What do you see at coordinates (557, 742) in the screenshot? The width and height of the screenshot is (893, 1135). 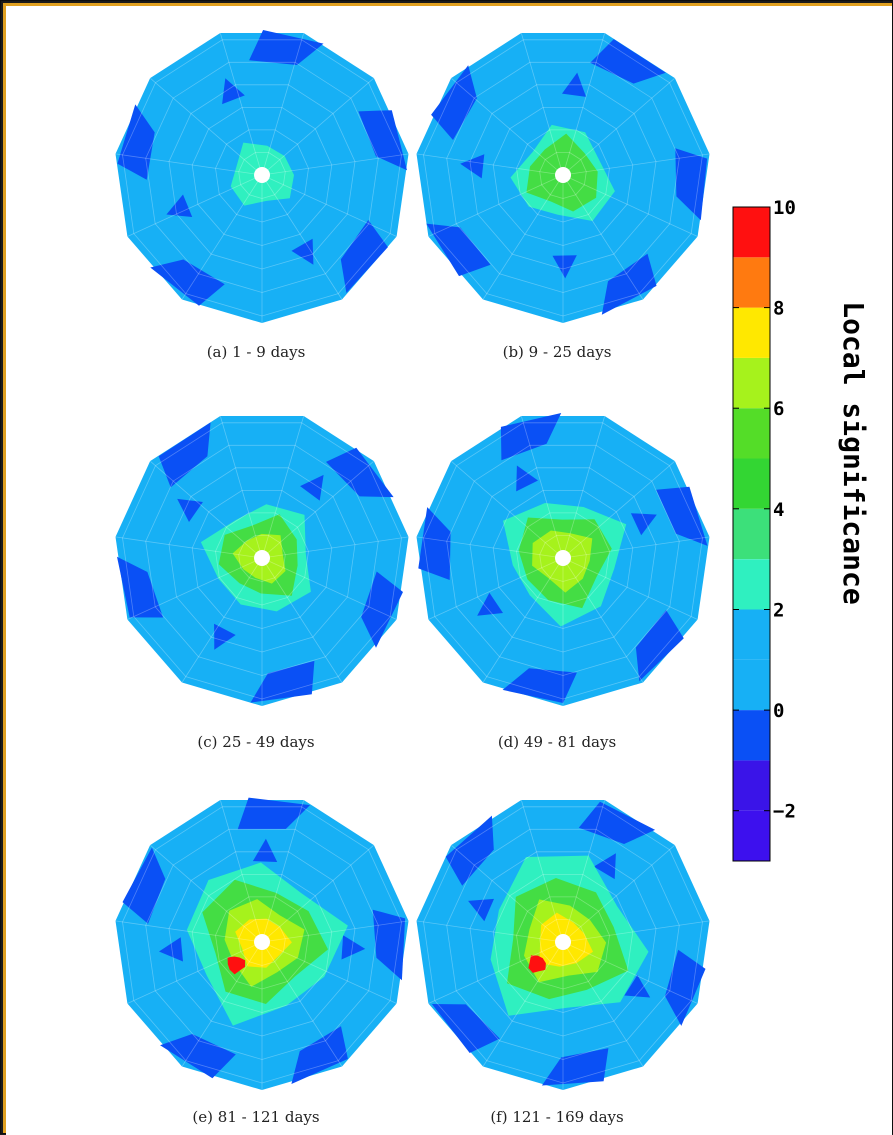 I see `caption-d: (d) 49 - 81 days` at bounding box center [557, 742].